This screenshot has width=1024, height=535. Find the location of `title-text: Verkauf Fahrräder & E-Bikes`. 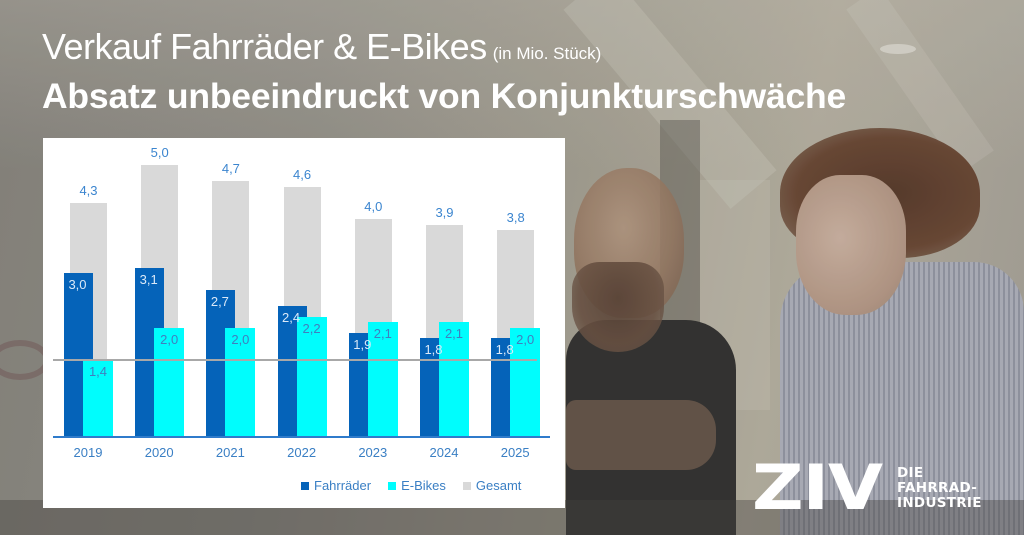

title-text: Verkauf Fahrräder & E-Bikes is located at coordinates (264, 46).